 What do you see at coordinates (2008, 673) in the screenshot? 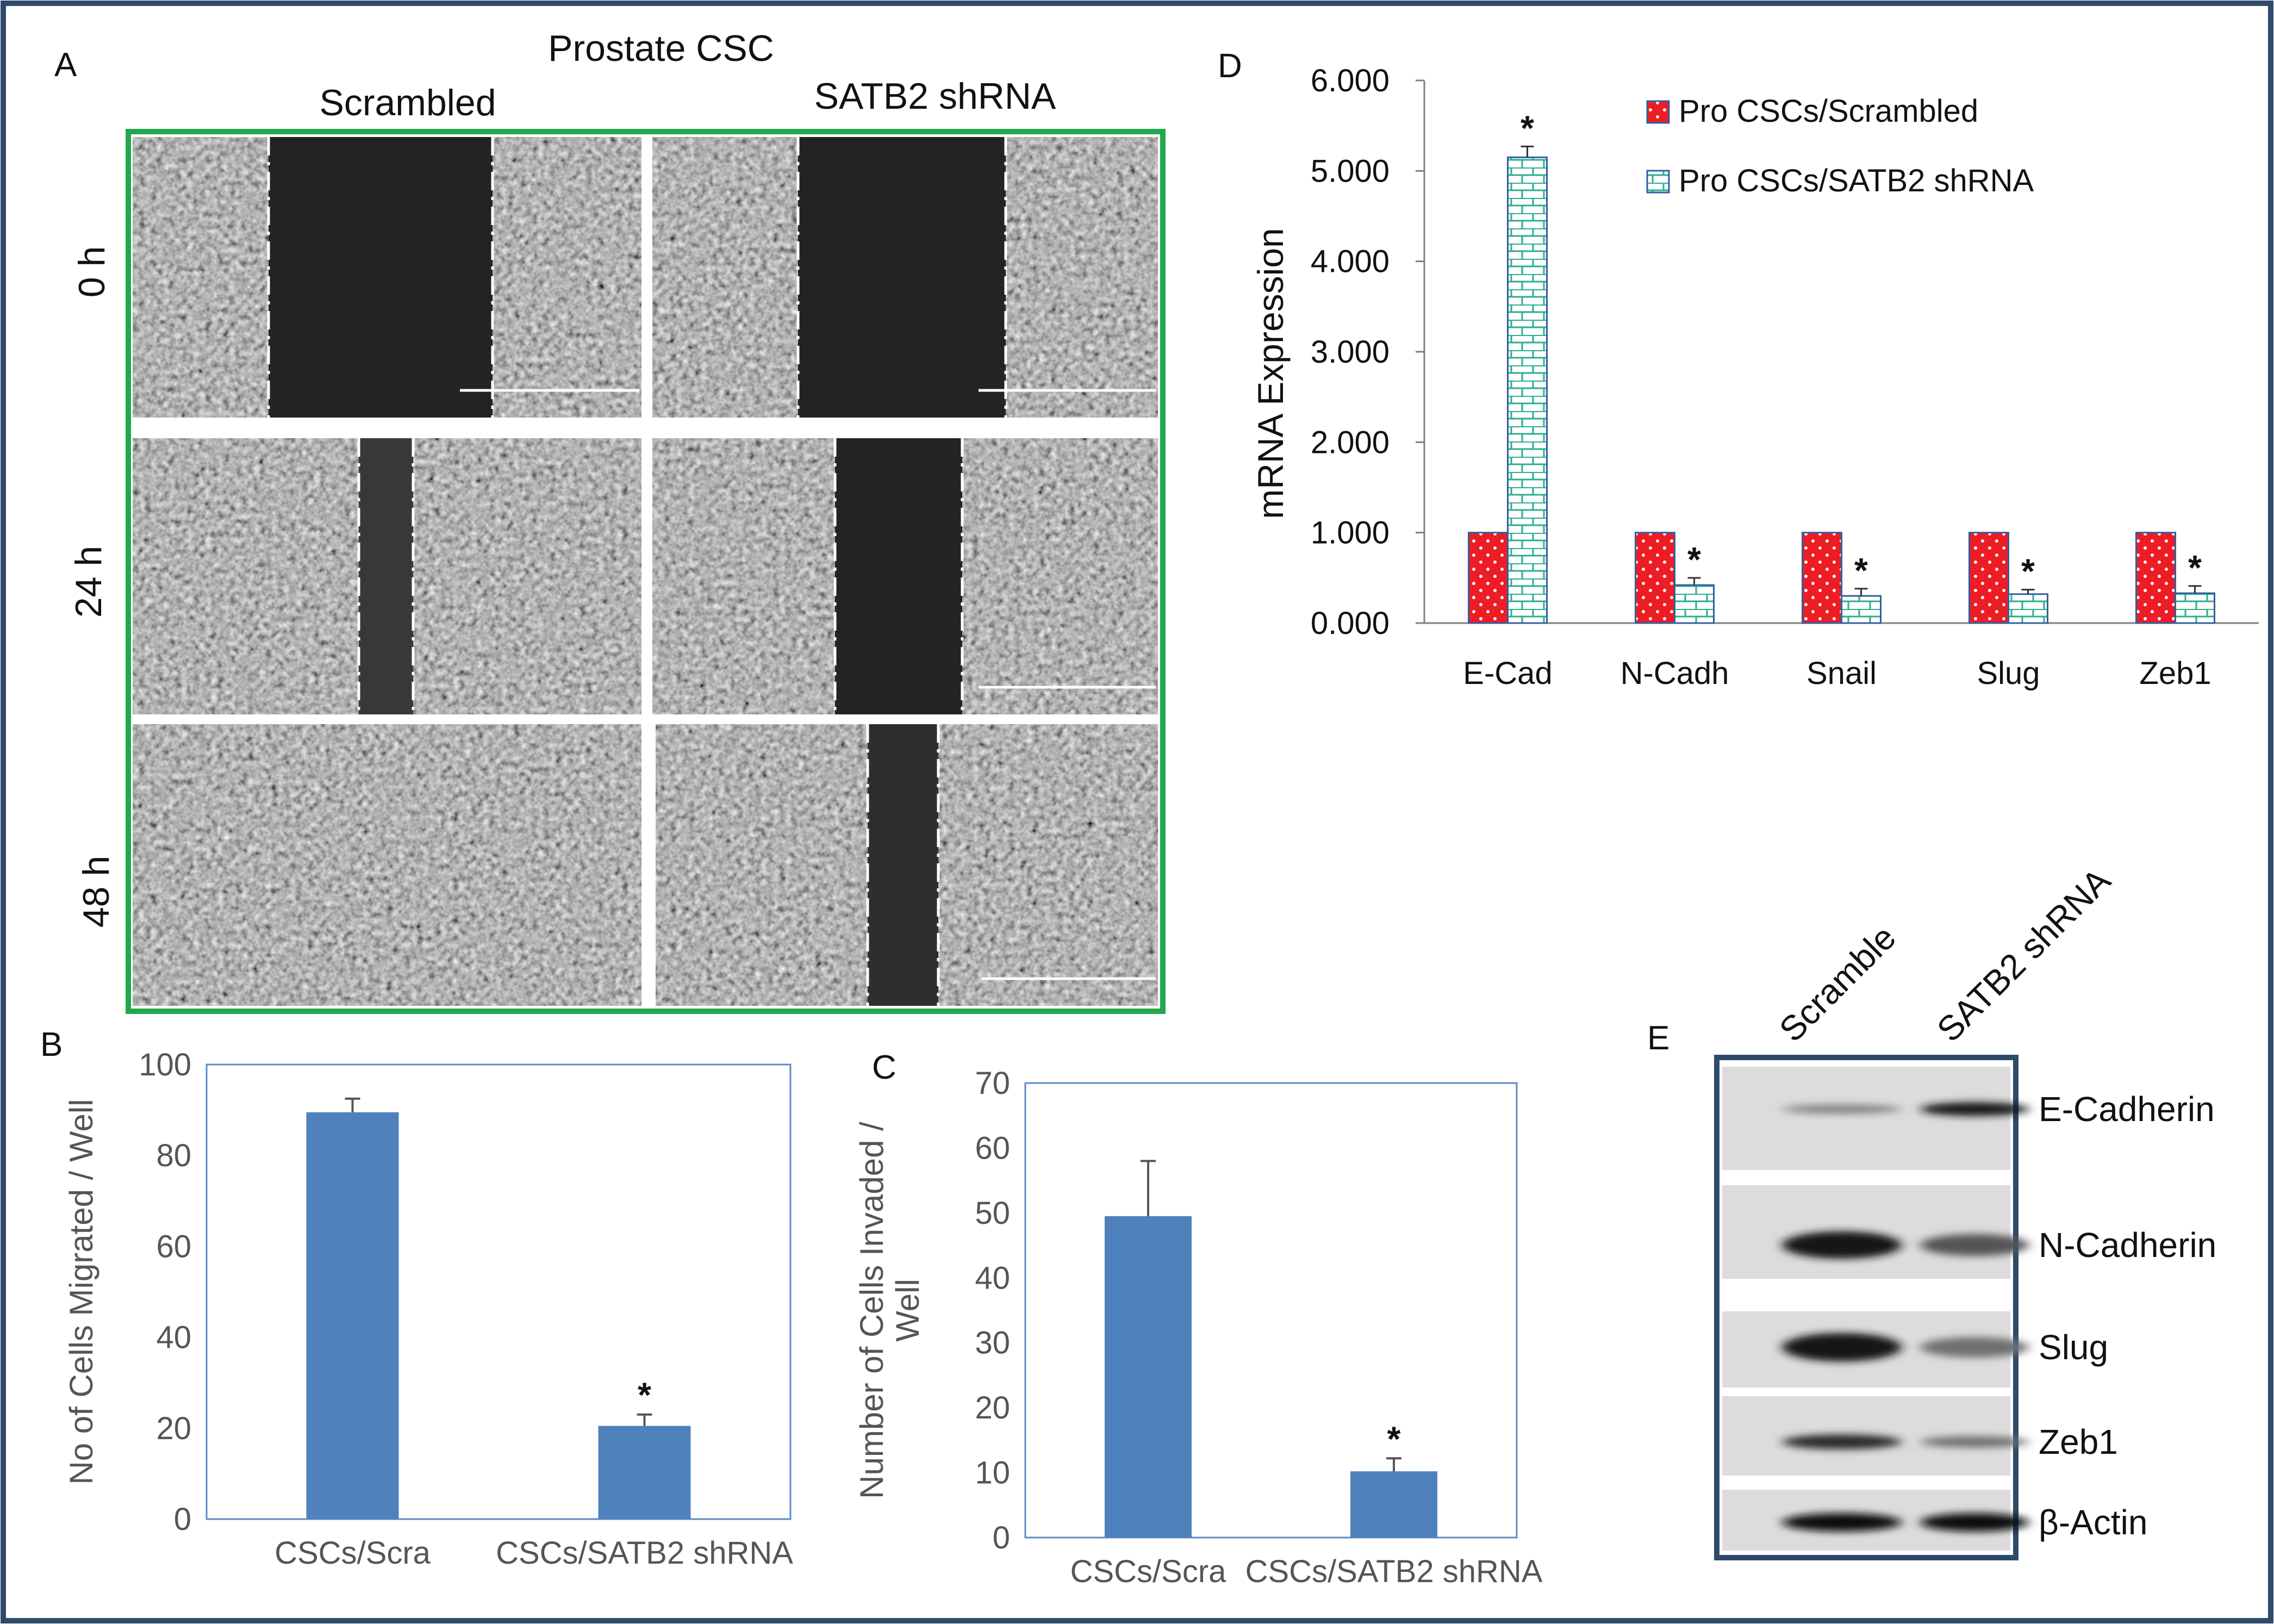
I see `x-tick-label: Slug` at bounding box center [2008, 673].